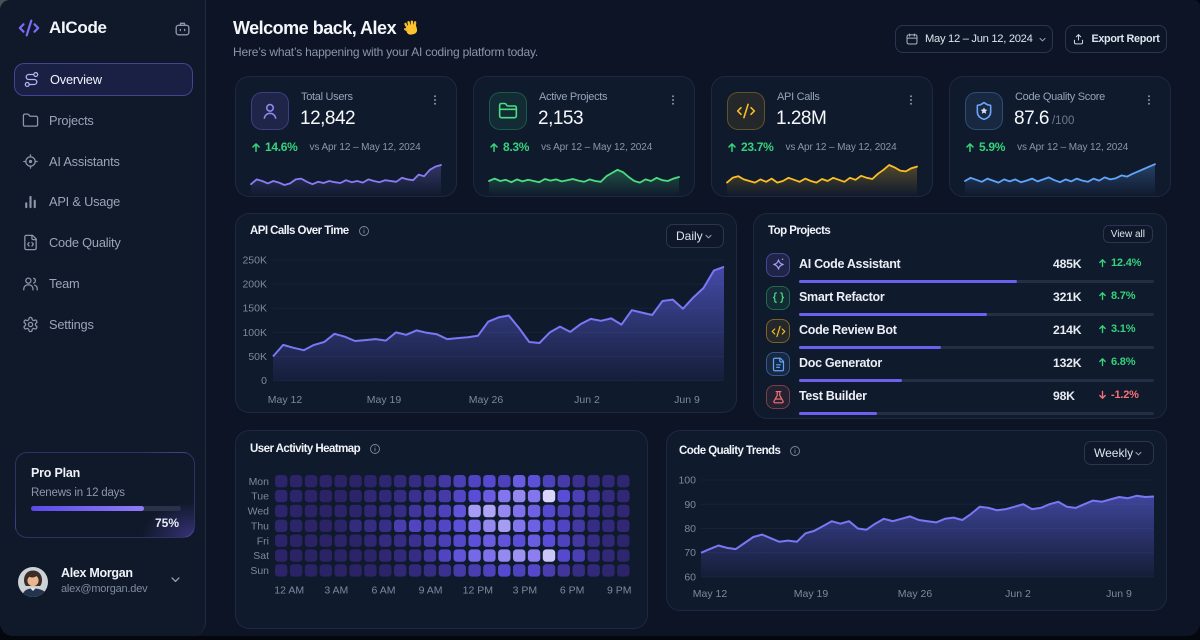 The image size is (1200, 640). I want to click on svg-text: 0, so click(264, 381).